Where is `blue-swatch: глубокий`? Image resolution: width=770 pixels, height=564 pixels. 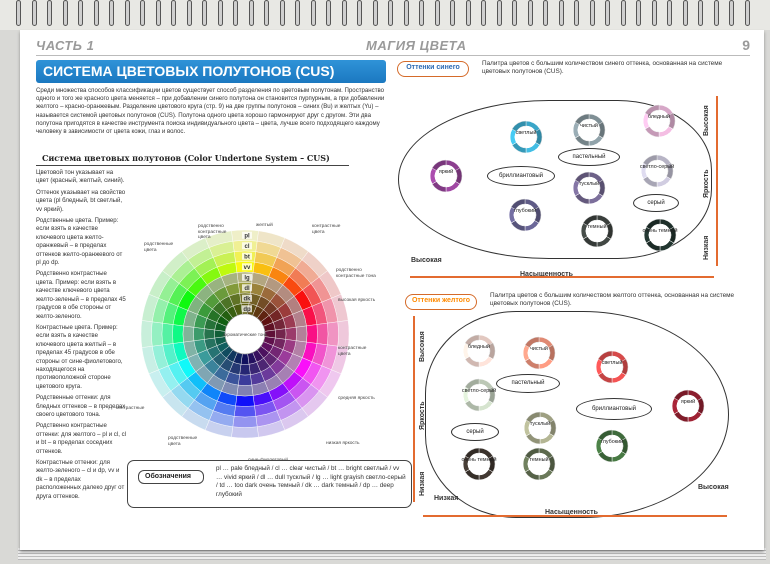 blue-swatch: глубокий is located at coordinates (525, 215).